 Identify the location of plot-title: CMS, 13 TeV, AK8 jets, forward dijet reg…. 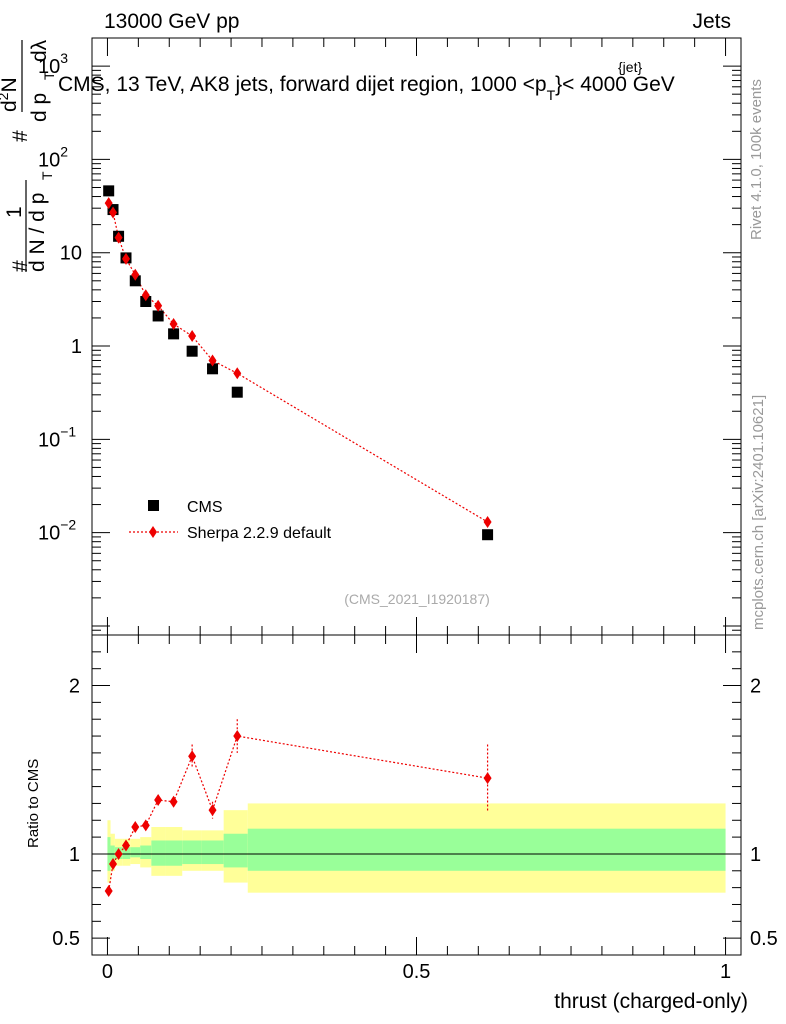
(366, 88).